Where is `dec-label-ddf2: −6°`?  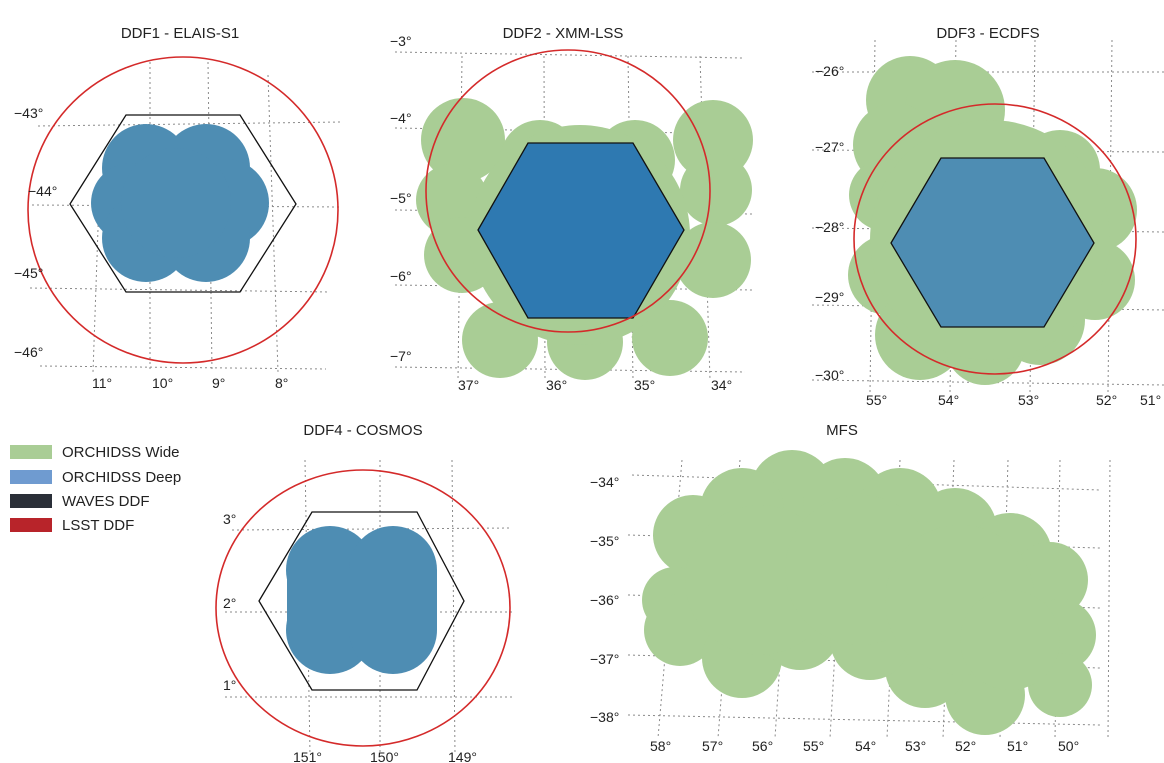 dec-label-ddf2: −6° is located at coordinates (401, 276).